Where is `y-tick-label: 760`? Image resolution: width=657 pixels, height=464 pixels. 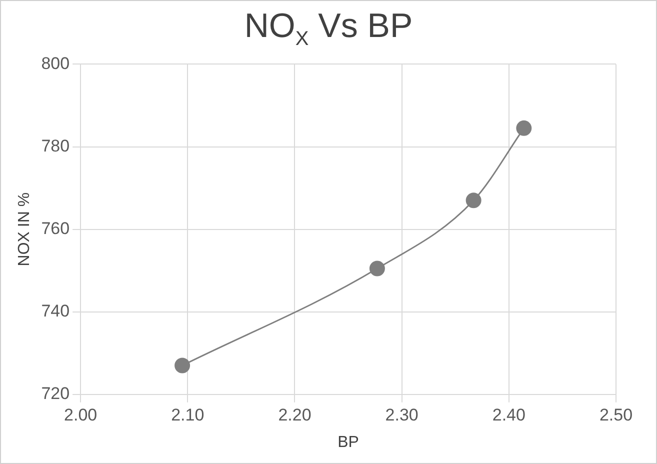 y-tick-label: 760 is located at coordinates (55, 228).